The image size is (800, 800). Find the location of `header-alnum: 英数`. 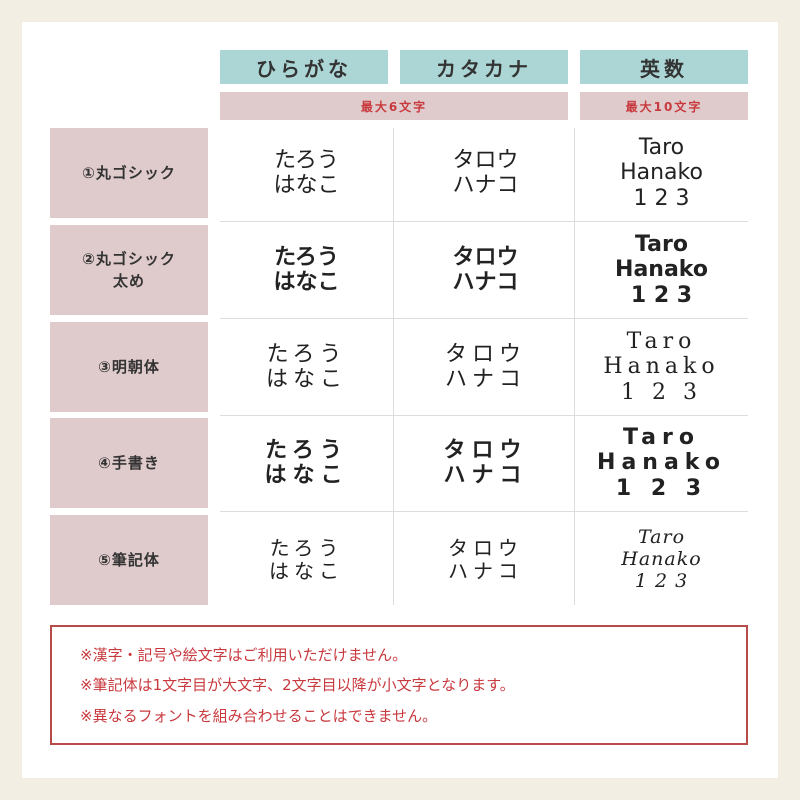

header-alnum: 英数 is located at coordinates (664, 67).